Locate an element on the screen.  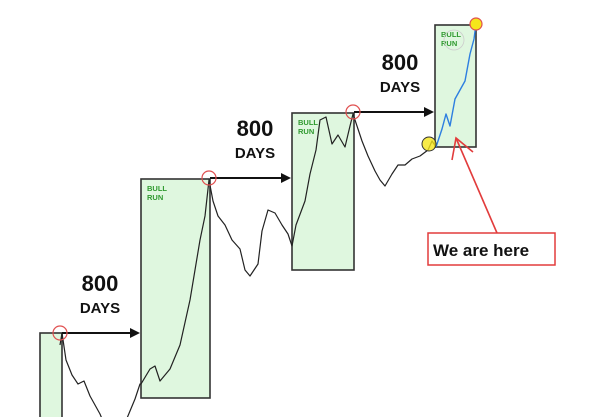
callout-text: We are here is located at coordinates (481, 250).